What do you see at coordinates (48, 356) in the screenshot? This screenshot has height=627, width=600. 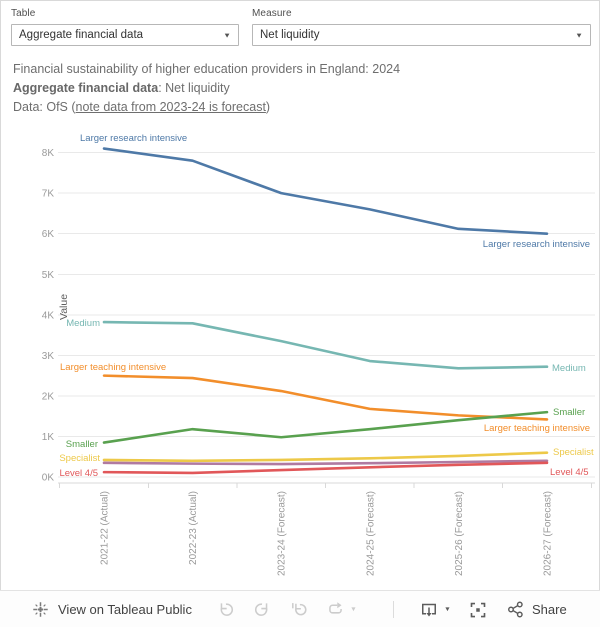 I see `y-tick-label: 3K` at bounding box center [48, 356].